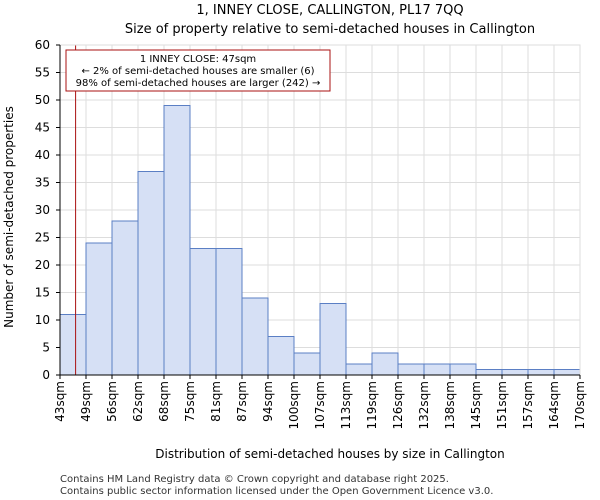  What do you see at coordinates (216, 401) in the screenshot?
I see `x-tick-label: 81sqm` at bounding box center [216, 401].